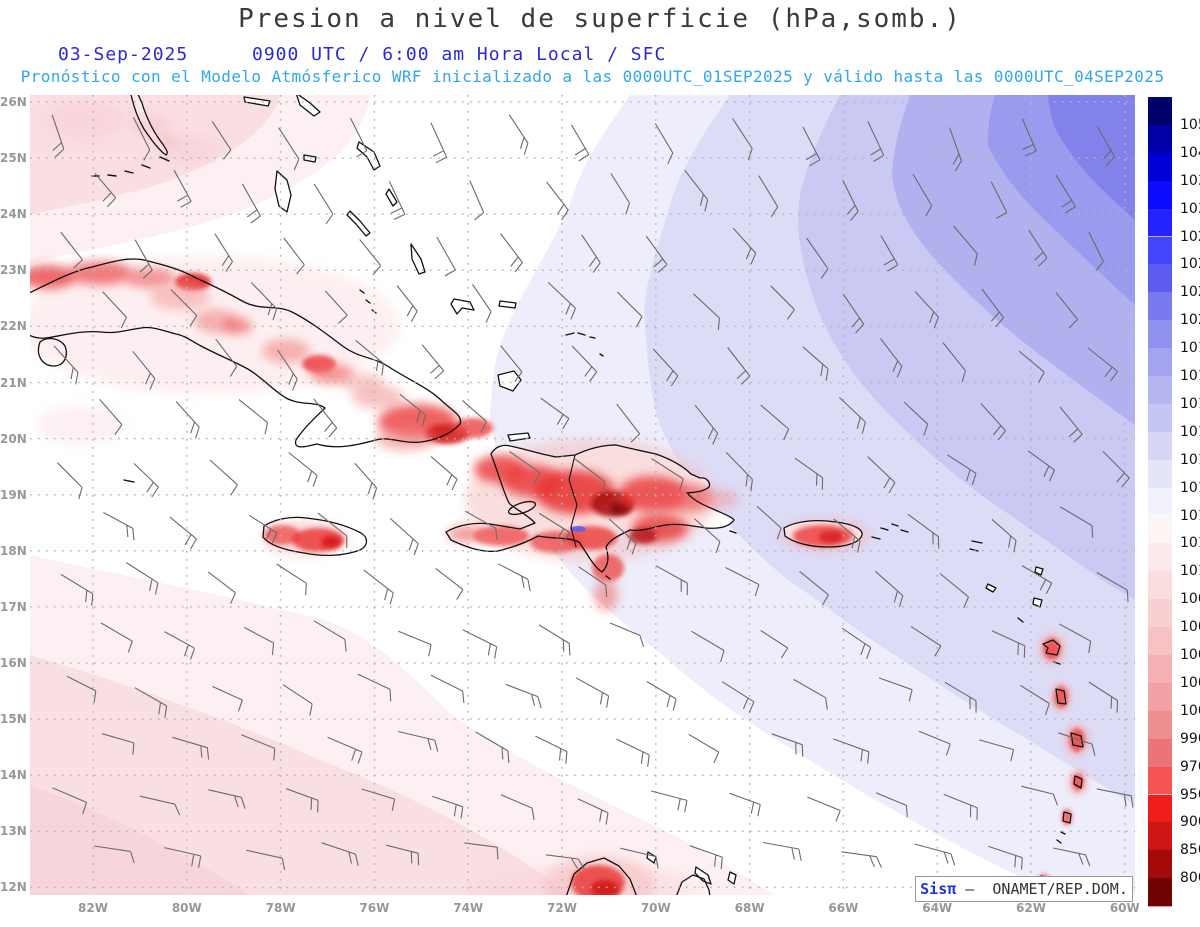  I want to click on colorbar-label: 1016, so click(1190, 431).